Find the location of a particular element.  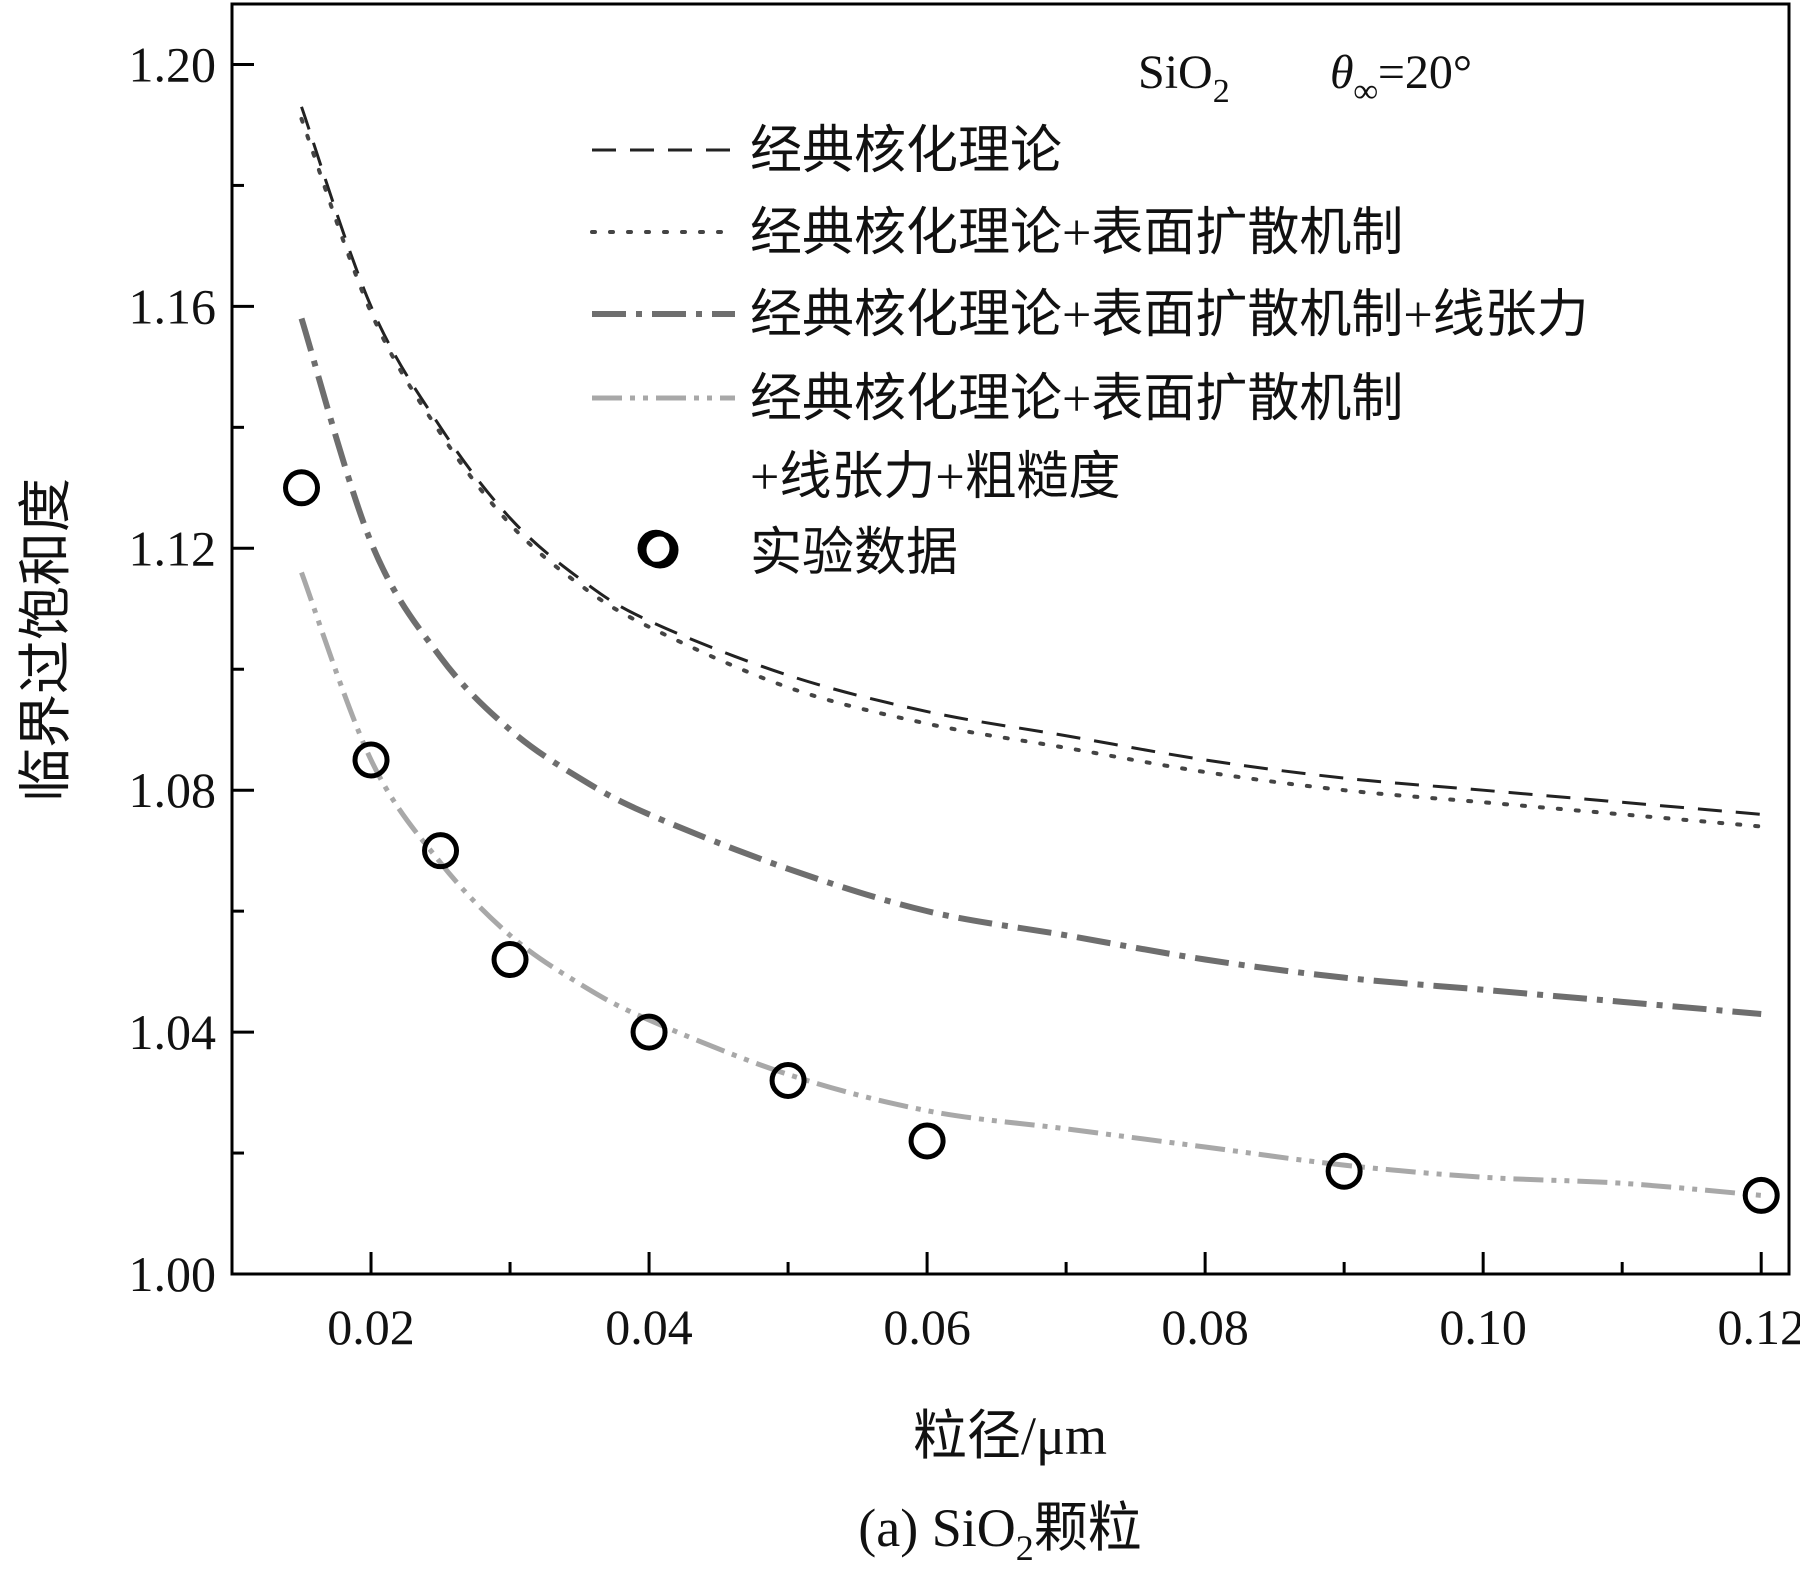

y-tick-label: 1.16 is located at coordinates (173, 306).